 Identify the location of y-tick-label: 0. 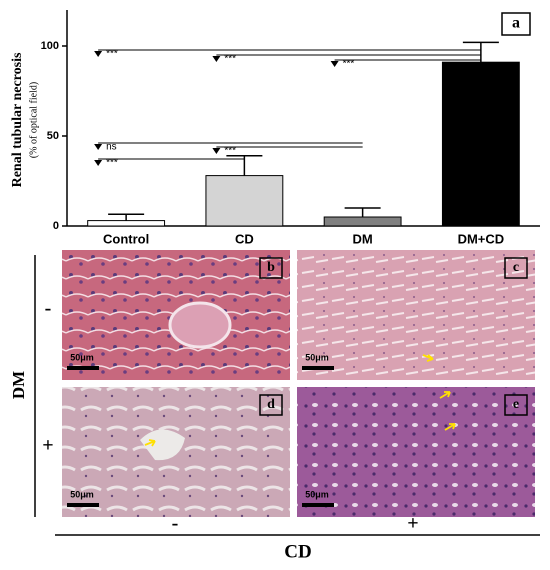
(56, 226).